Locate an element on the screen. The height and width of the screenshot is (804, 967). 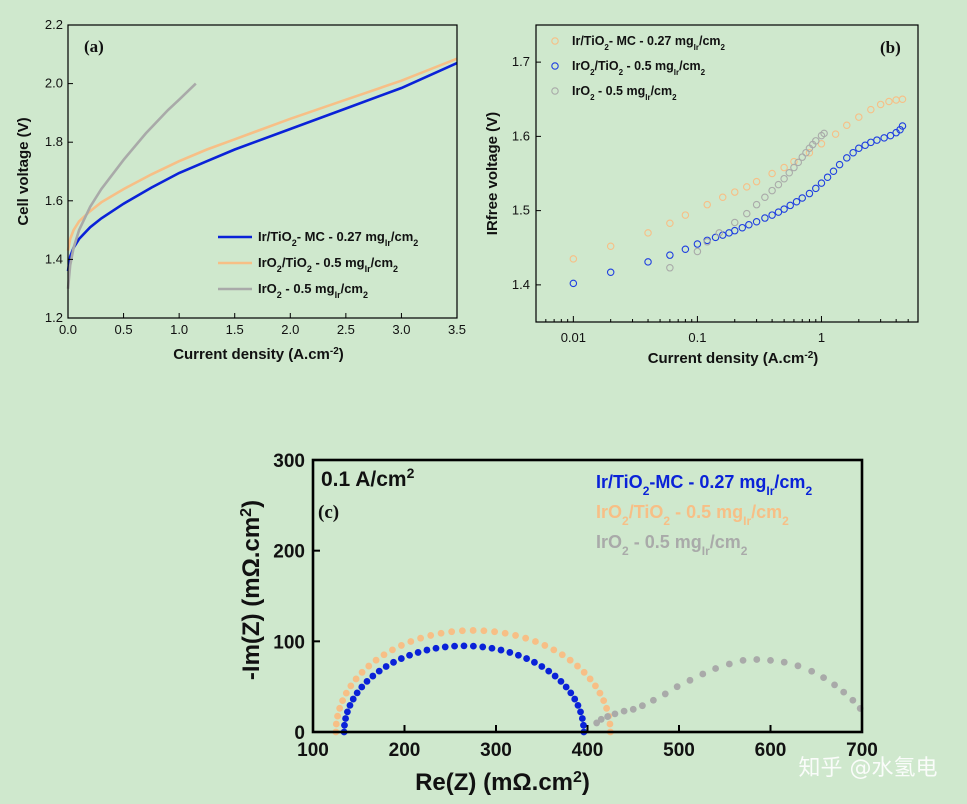
b-plot-frame is located at coordinates (727, 173).